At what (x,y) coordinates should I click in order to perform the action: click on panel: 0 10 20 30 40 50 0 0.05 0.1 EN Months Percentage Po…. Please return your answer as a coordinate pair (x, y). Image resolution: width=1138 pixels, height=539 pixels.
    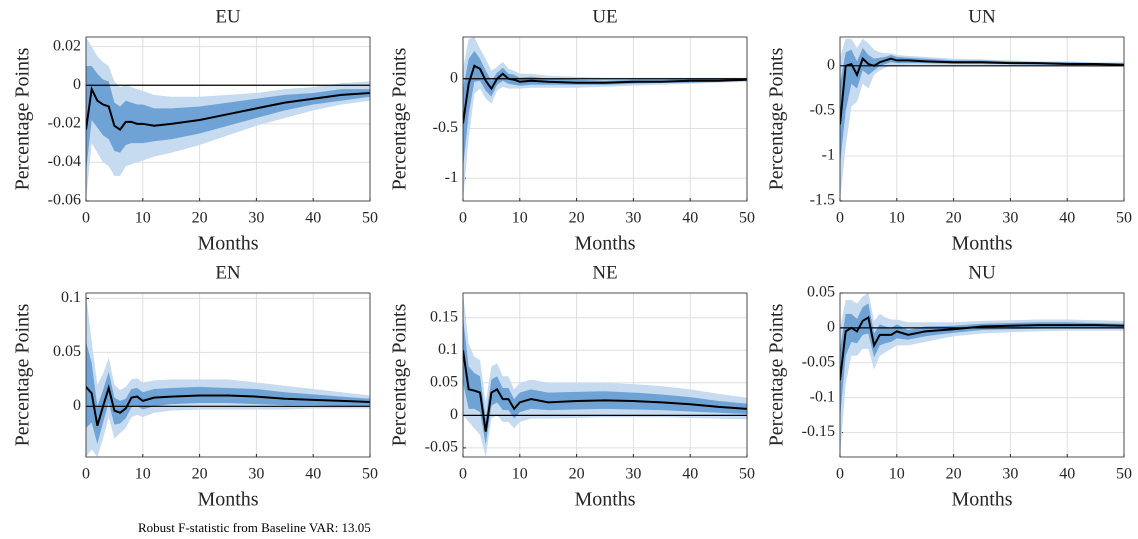
    Looking at the image, I should click on (195, 386).